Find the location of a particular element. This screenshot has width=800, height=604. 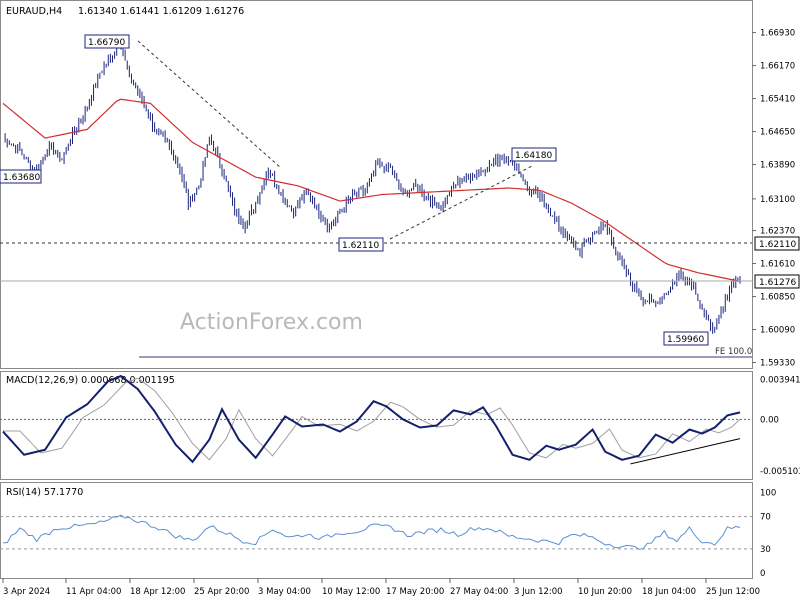

x-tick-label: 17 May 20:00 is located at coordinates (415, 592).